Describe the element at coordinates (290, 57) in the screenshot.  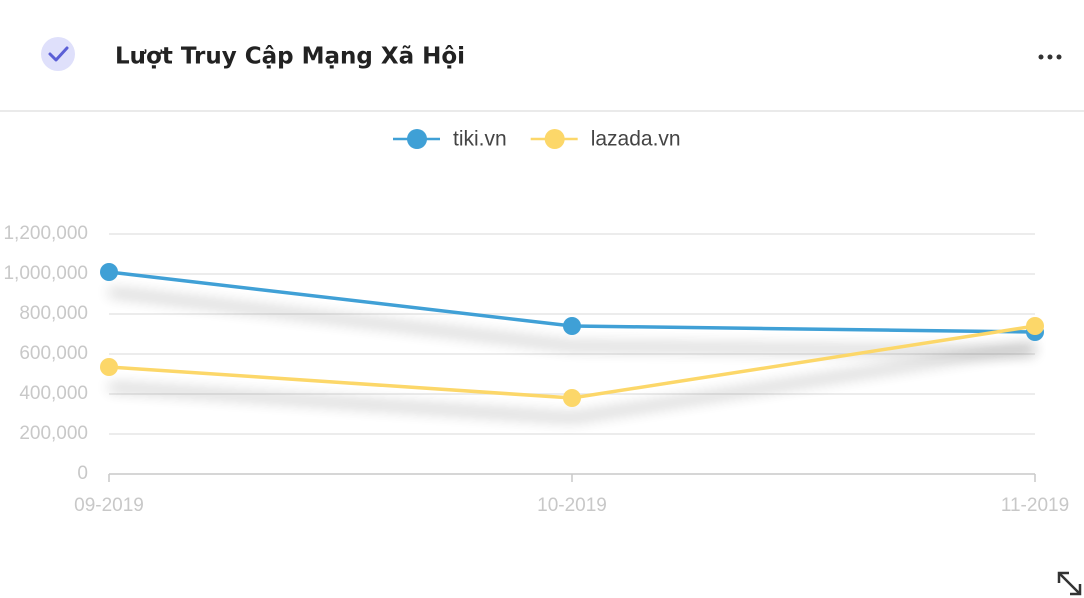
I see `card-title: Lượt Truy Cập Mạng Xã Hội` at that location.